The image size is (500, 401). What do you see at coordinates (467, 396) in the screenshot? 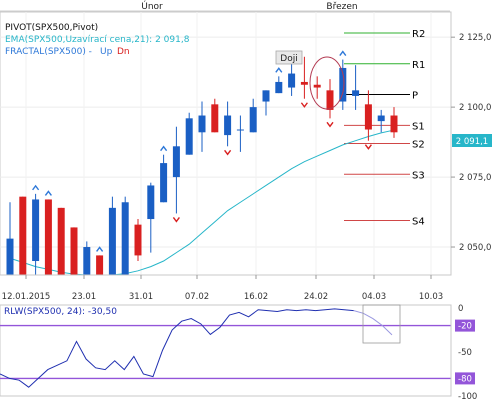
I see `indicator-tick-label-4: -100` at bounding box center [467, 396].